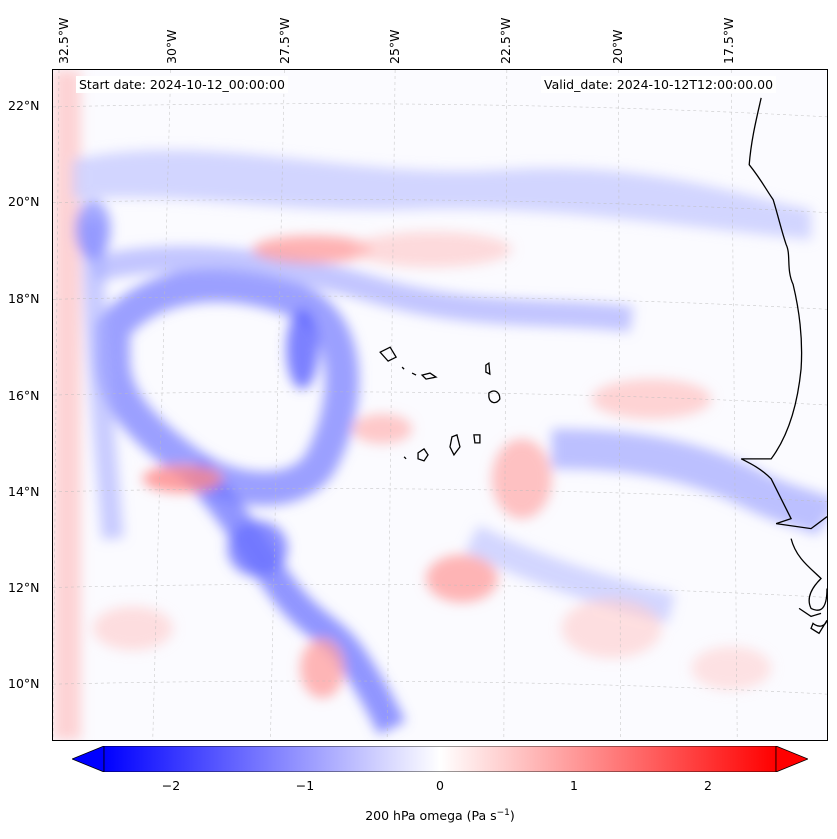  Describe the element at coordinates (442, 195) in the screenshot. I see `blue-band-north` at that location.